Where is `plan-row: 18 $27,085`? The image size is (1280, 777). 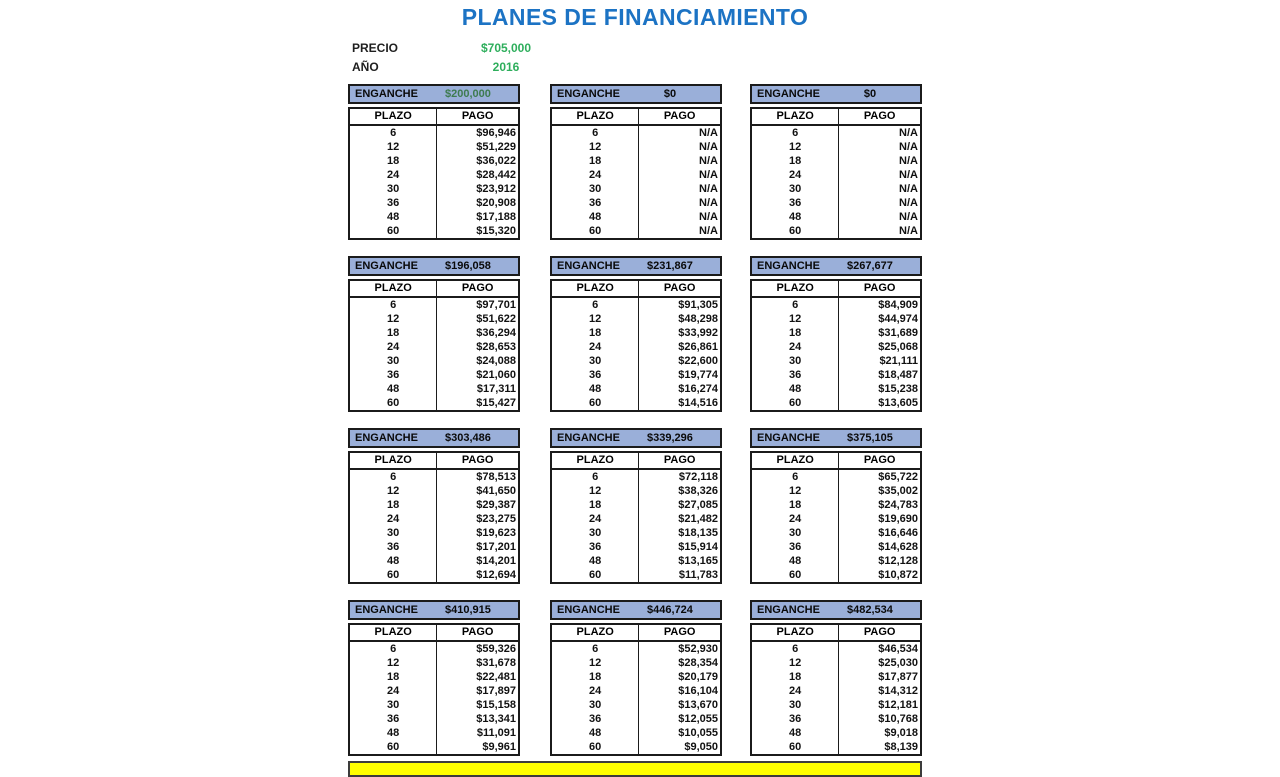
plan-row: 18 $27,085 is located at coordinates (636, 505).